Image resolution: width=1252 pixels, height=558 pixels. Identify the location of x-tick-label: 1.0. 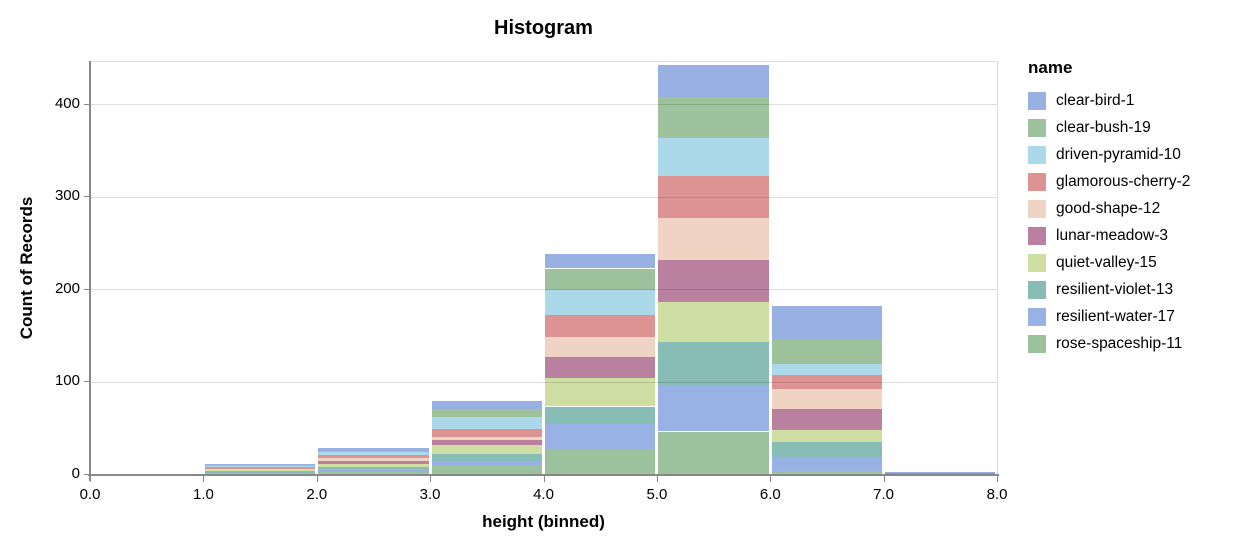
(203, 494).